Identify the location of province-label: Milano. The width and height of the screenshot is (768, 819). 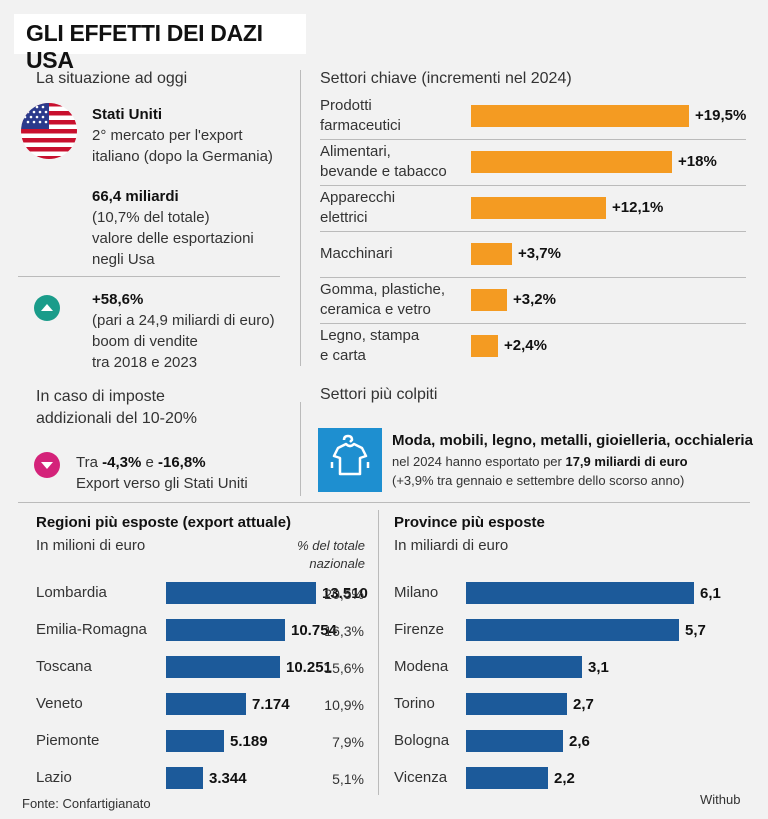
(416, 592).